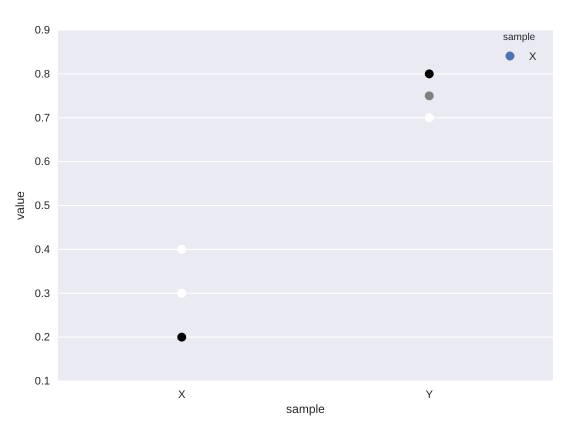 The image size is (585, 422). I want to click on y-tick-label: 0.2, so click(42, 338).